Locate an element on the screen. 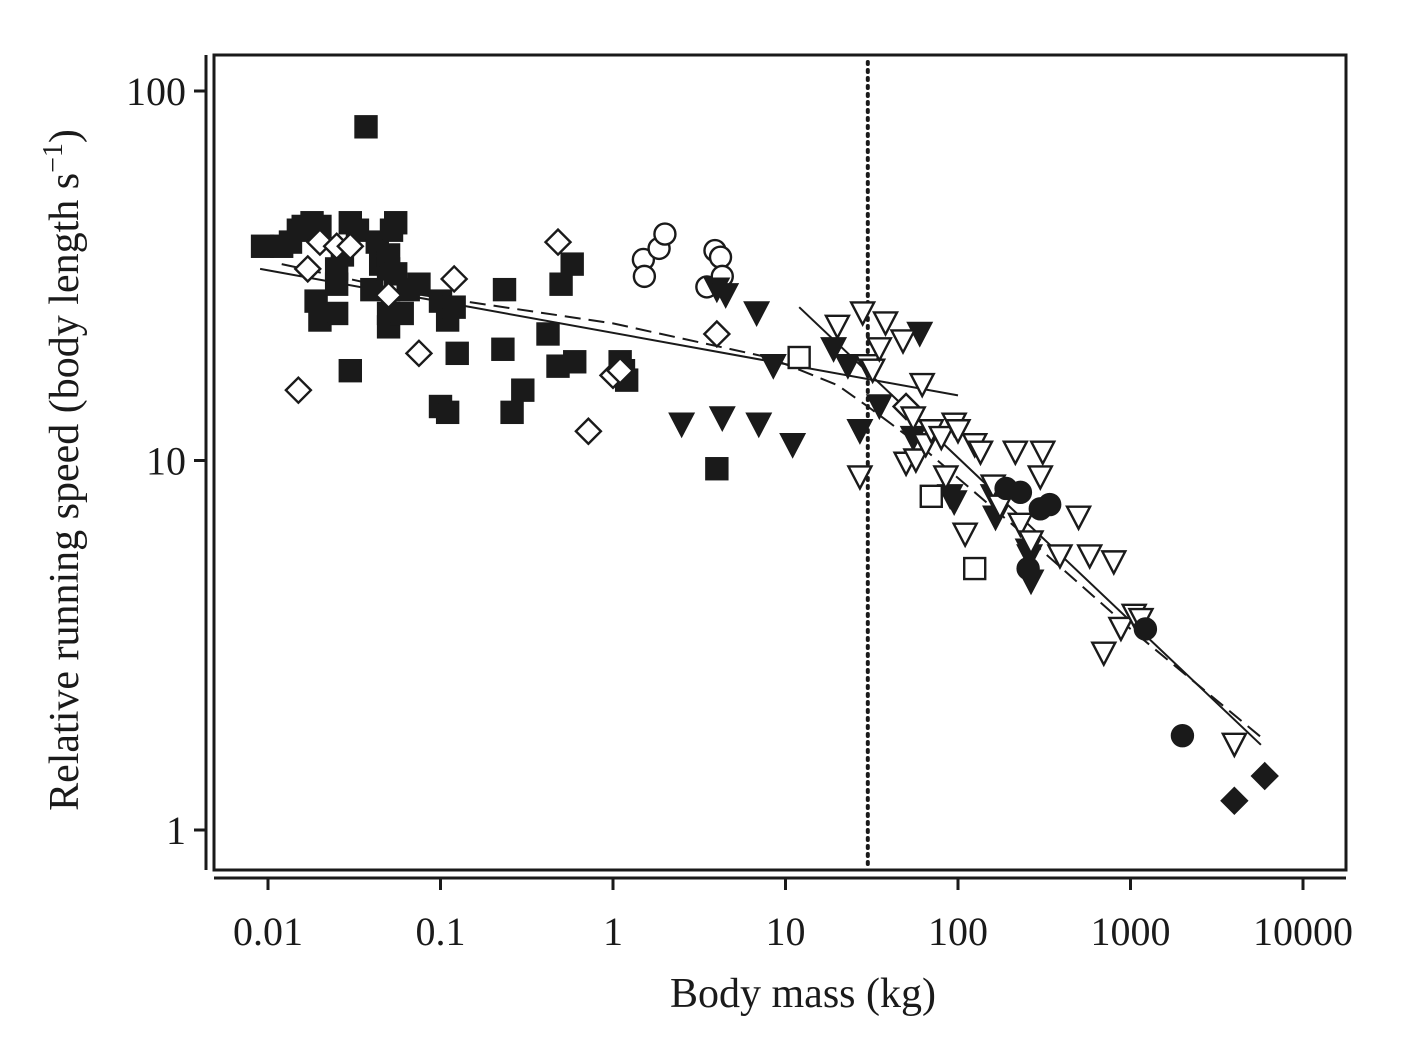 Image resolution: width=1422 pixels, height=1045 pixels. y-axis: 1 10 100 is located at coordinates (167, 462).